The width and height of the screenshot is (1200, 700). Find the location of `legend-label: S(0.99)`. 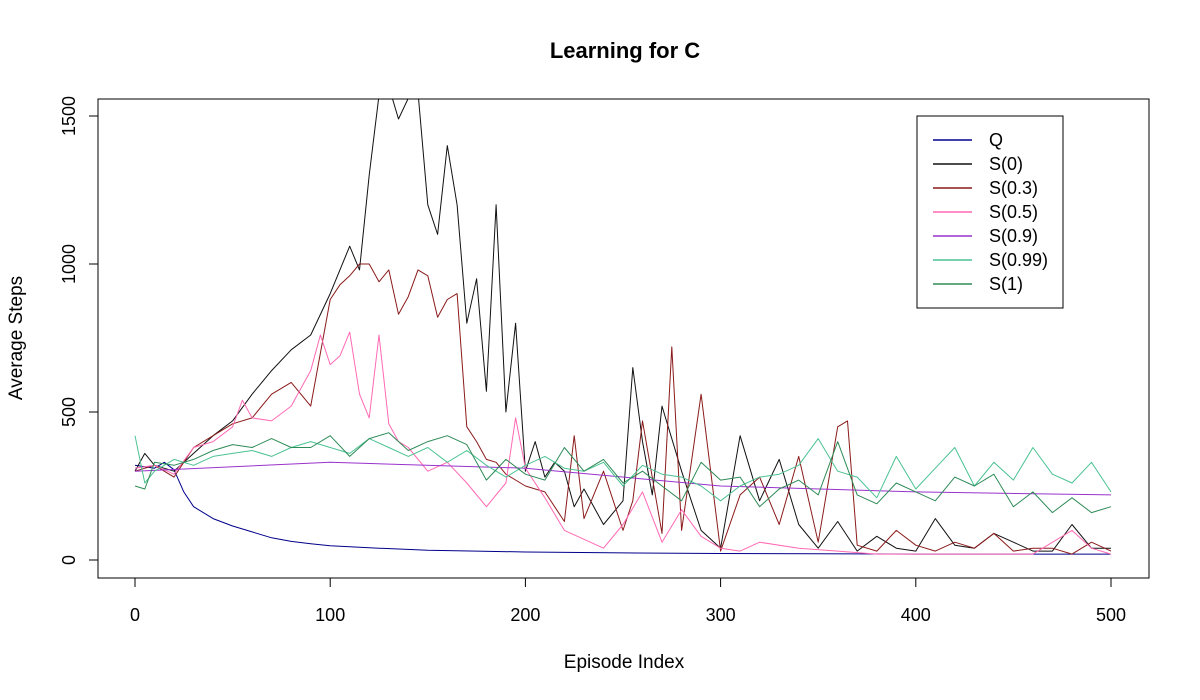

legend-label: S(0.99) is located at coordinates (1018, 260).